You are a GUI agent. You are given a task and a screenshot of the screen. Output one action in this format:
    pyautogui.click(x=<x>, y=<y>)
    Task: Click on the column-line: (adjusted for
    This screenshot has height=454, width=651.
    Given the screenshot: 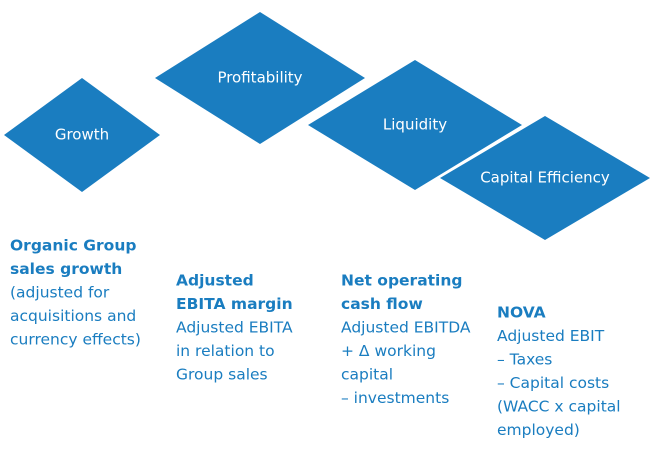 What is the action you would take?
    pyautogui.click(x=60, y=293)
    